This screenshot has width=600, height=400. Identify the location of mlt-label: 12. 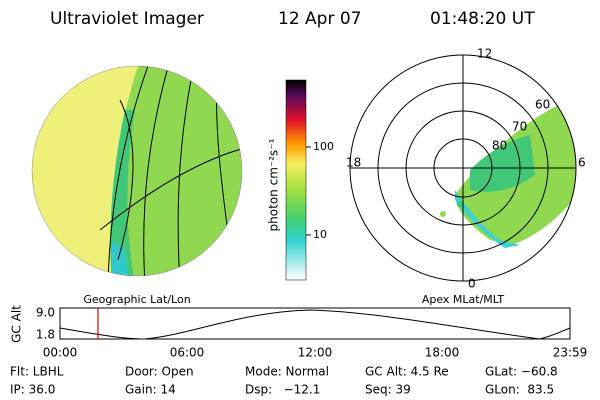
(484, 54).